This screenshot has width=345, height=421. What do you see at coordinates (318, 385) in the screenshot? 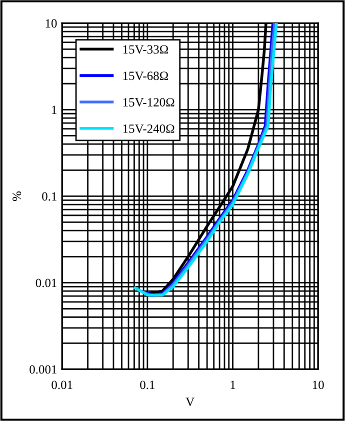
I see `x-tick-label: 10` at bounding box center [318, 385].